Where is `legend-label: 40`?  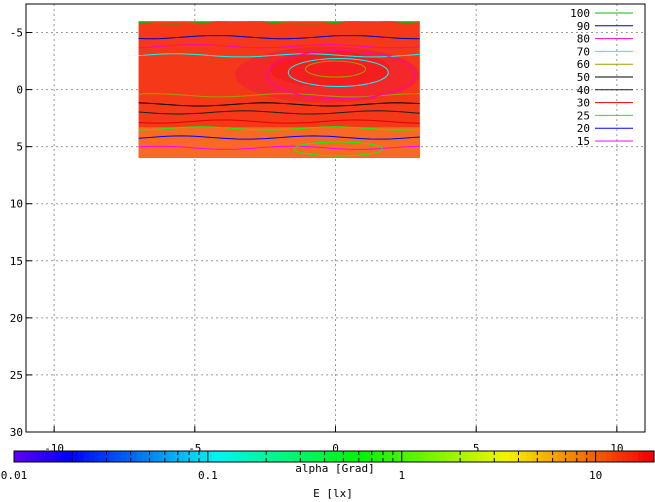 legend-label: 40 is located at coordinates (583, 90).